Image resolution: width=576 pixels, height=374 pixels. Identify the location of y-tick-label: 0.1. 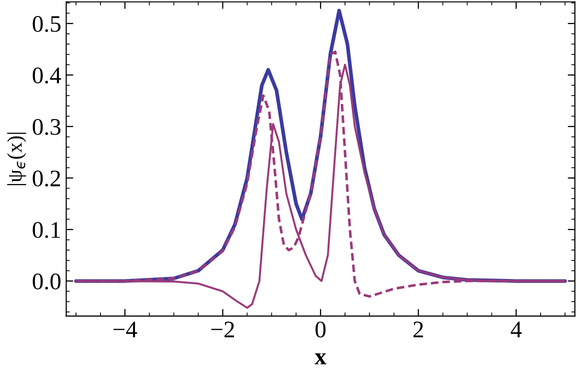
(46, 230).